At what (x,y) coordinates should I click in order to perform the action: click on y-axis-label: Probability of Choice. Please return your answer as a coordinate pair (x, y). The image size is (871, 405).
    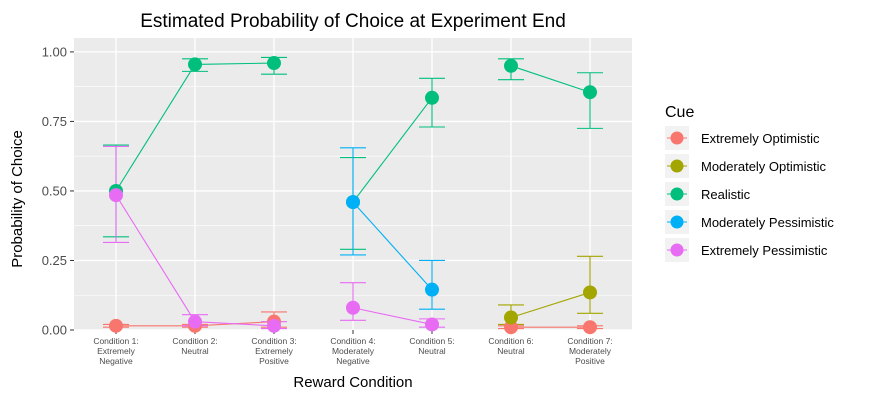
    Looking at the image, I should click on (17, 199).